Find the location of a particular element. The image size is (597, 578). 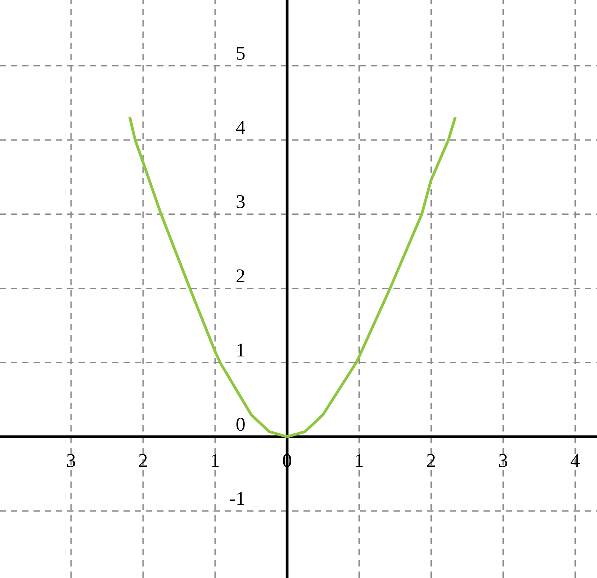

y-tick-label: 1 is located at coordinates (241, 350).